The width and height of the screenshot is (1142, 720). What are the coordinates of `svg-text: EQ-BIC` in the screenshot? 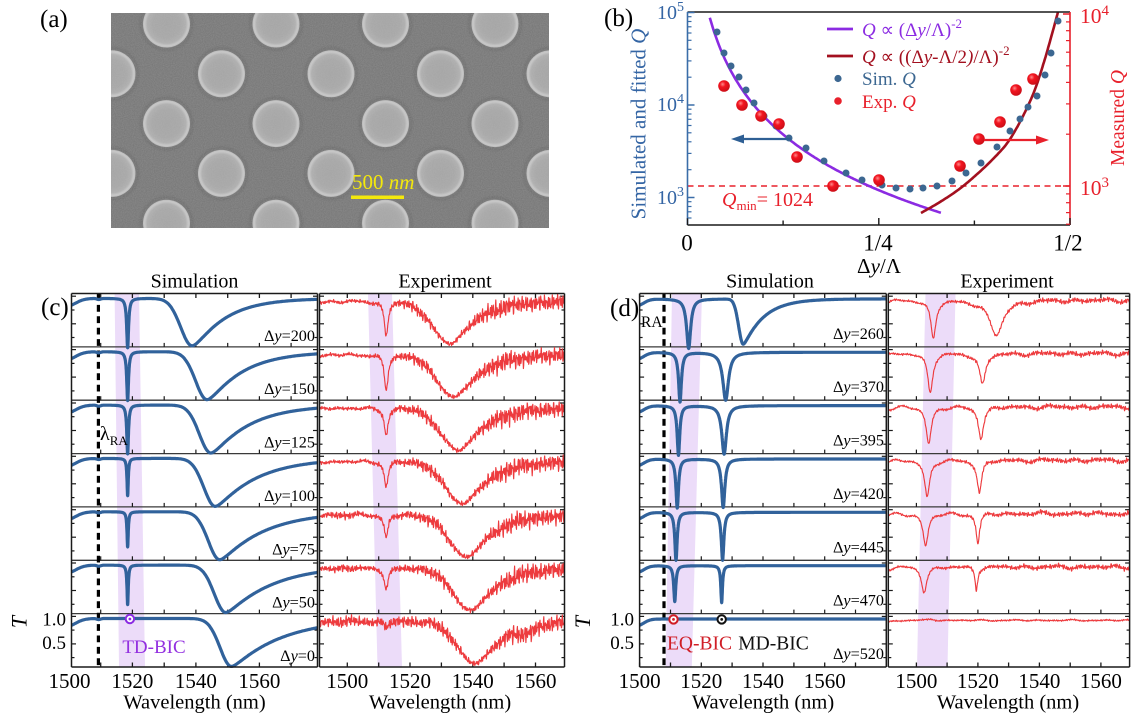 It's located at (699, 644).